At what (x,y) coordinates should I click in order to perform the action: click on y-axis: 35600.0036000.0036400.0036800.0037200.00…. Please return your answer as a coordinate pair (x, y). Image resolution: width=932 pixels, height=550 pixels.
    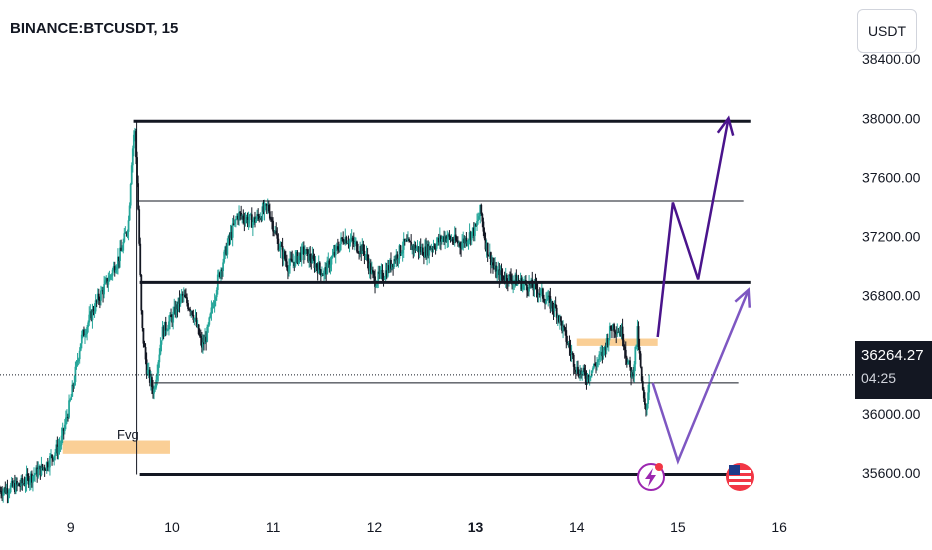
    Looking at the image, I should click on (891, 266).